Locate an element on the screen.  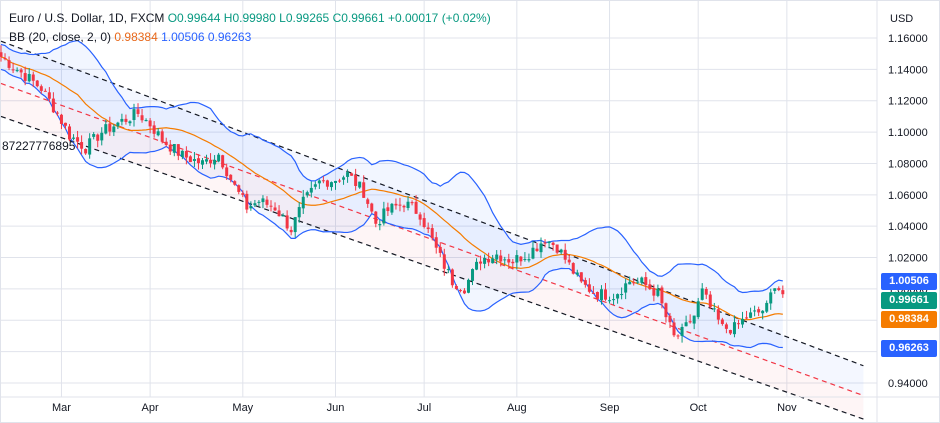
indicator-name: BB (20, close, 2, 0) is located at coordinates (60, 37).